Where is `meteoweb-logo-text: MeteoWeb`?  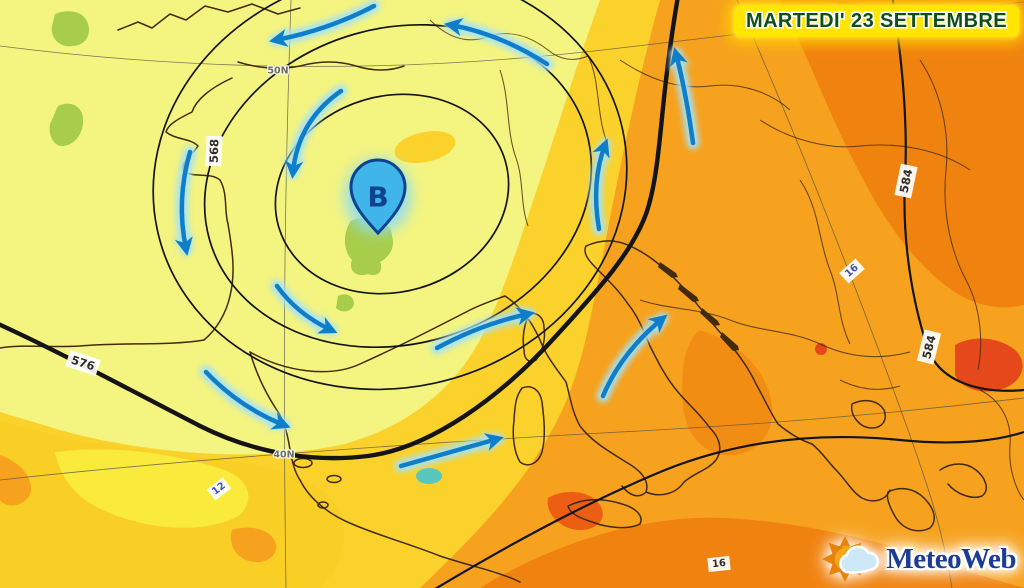 meteoweb-logo-text: MeteoWeb is located at coordinates (951, 558).